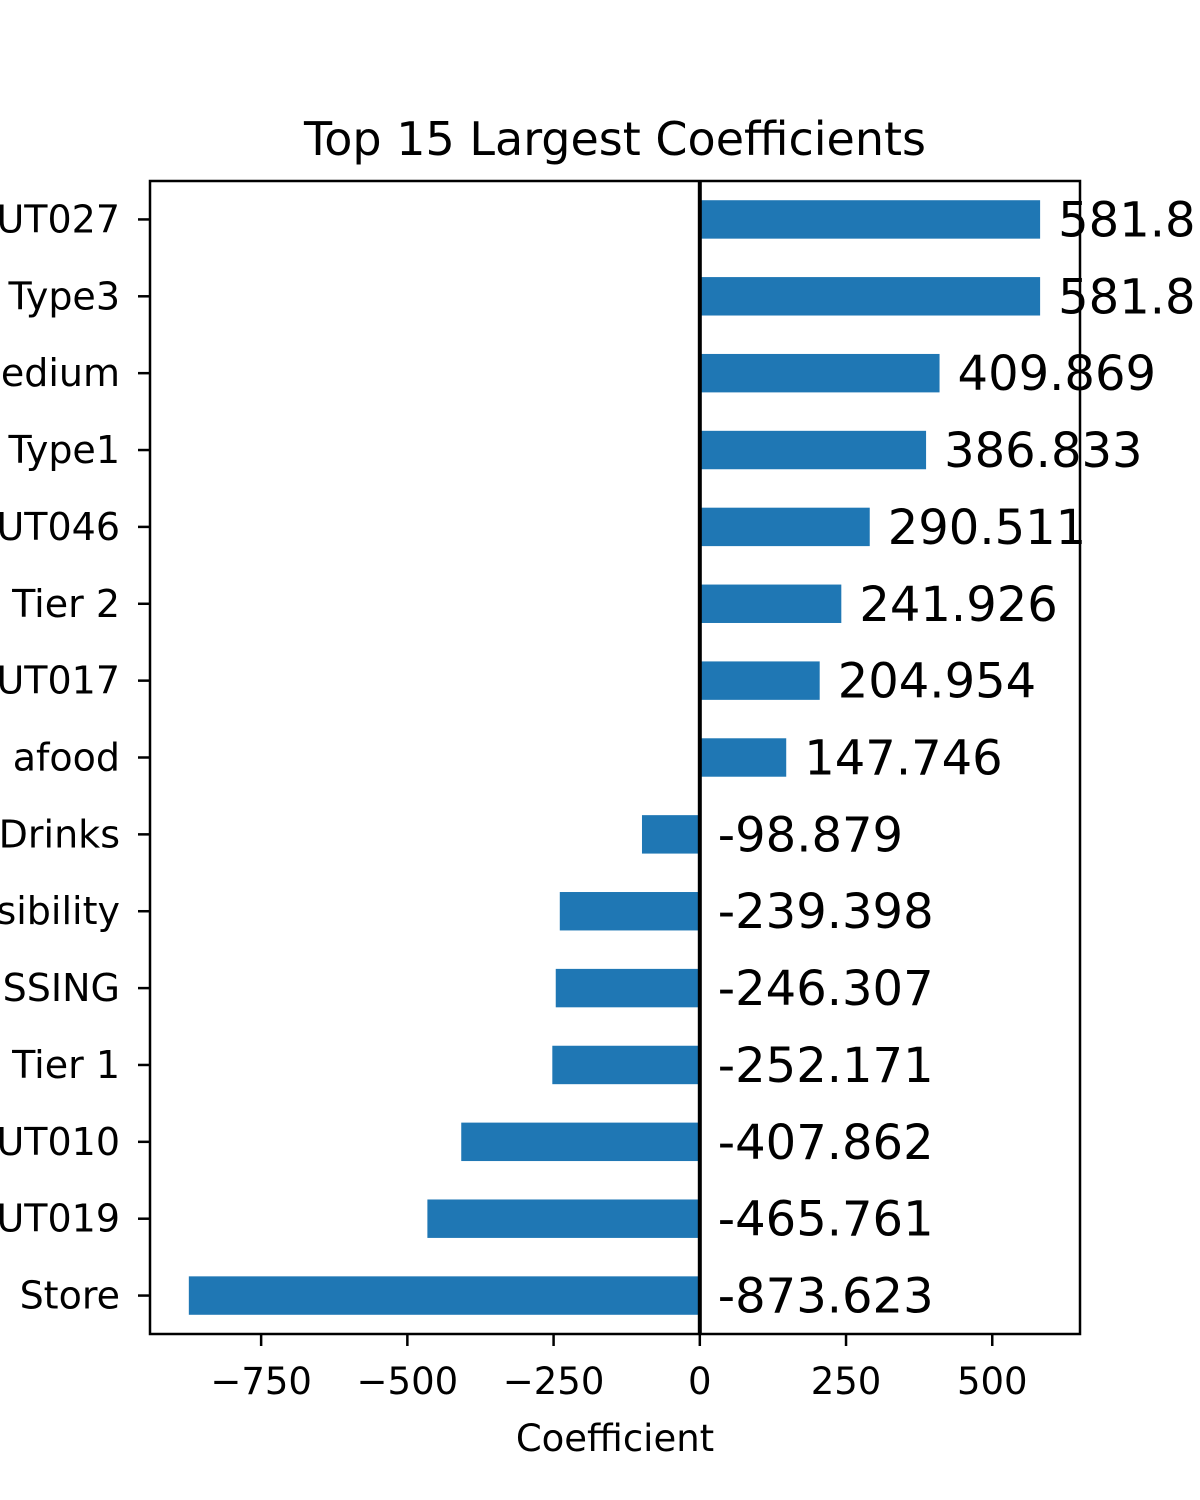 The image size is (1200, 1500). Describe the element at coordinates (60, 373) in the screenshot. I see `y-tick-label: edium` at that location.